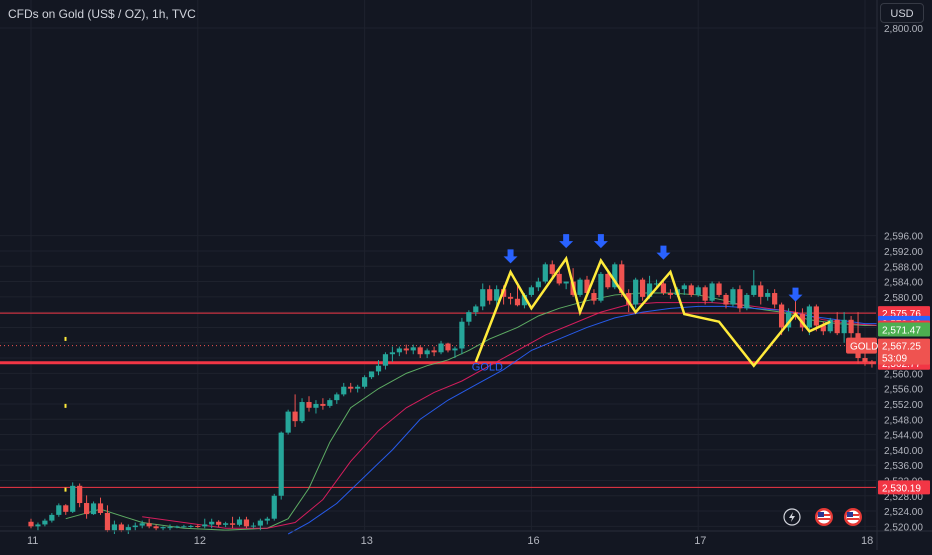  Describe the element at coordinates (32, 541) in the screenshot. I see `time-tick-label: 11` at that location.